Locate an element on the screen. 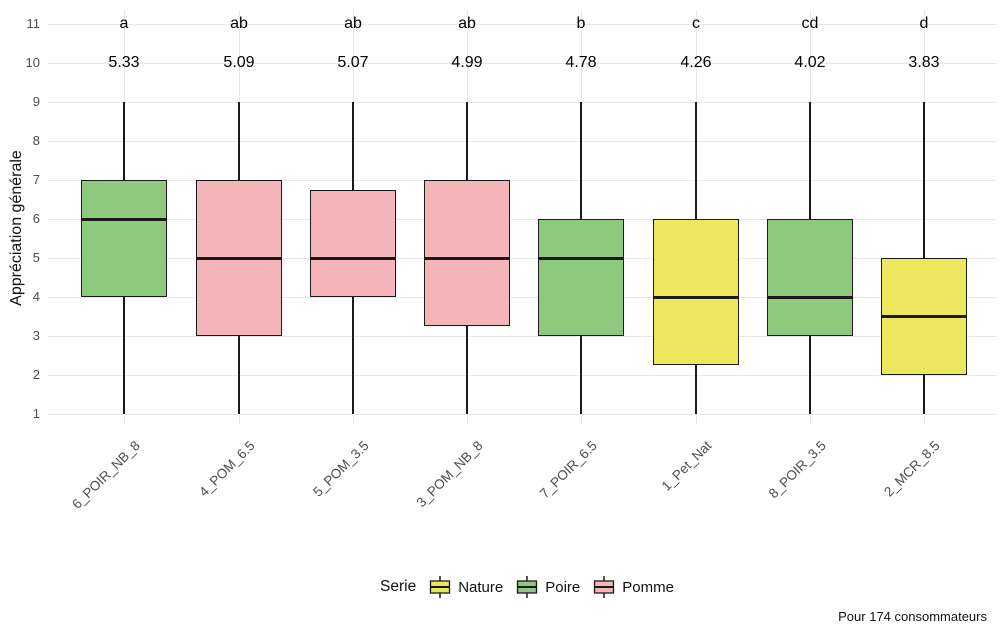  x-tick-label: 2_MCR_8.5 is located at coordinates (912, 469).